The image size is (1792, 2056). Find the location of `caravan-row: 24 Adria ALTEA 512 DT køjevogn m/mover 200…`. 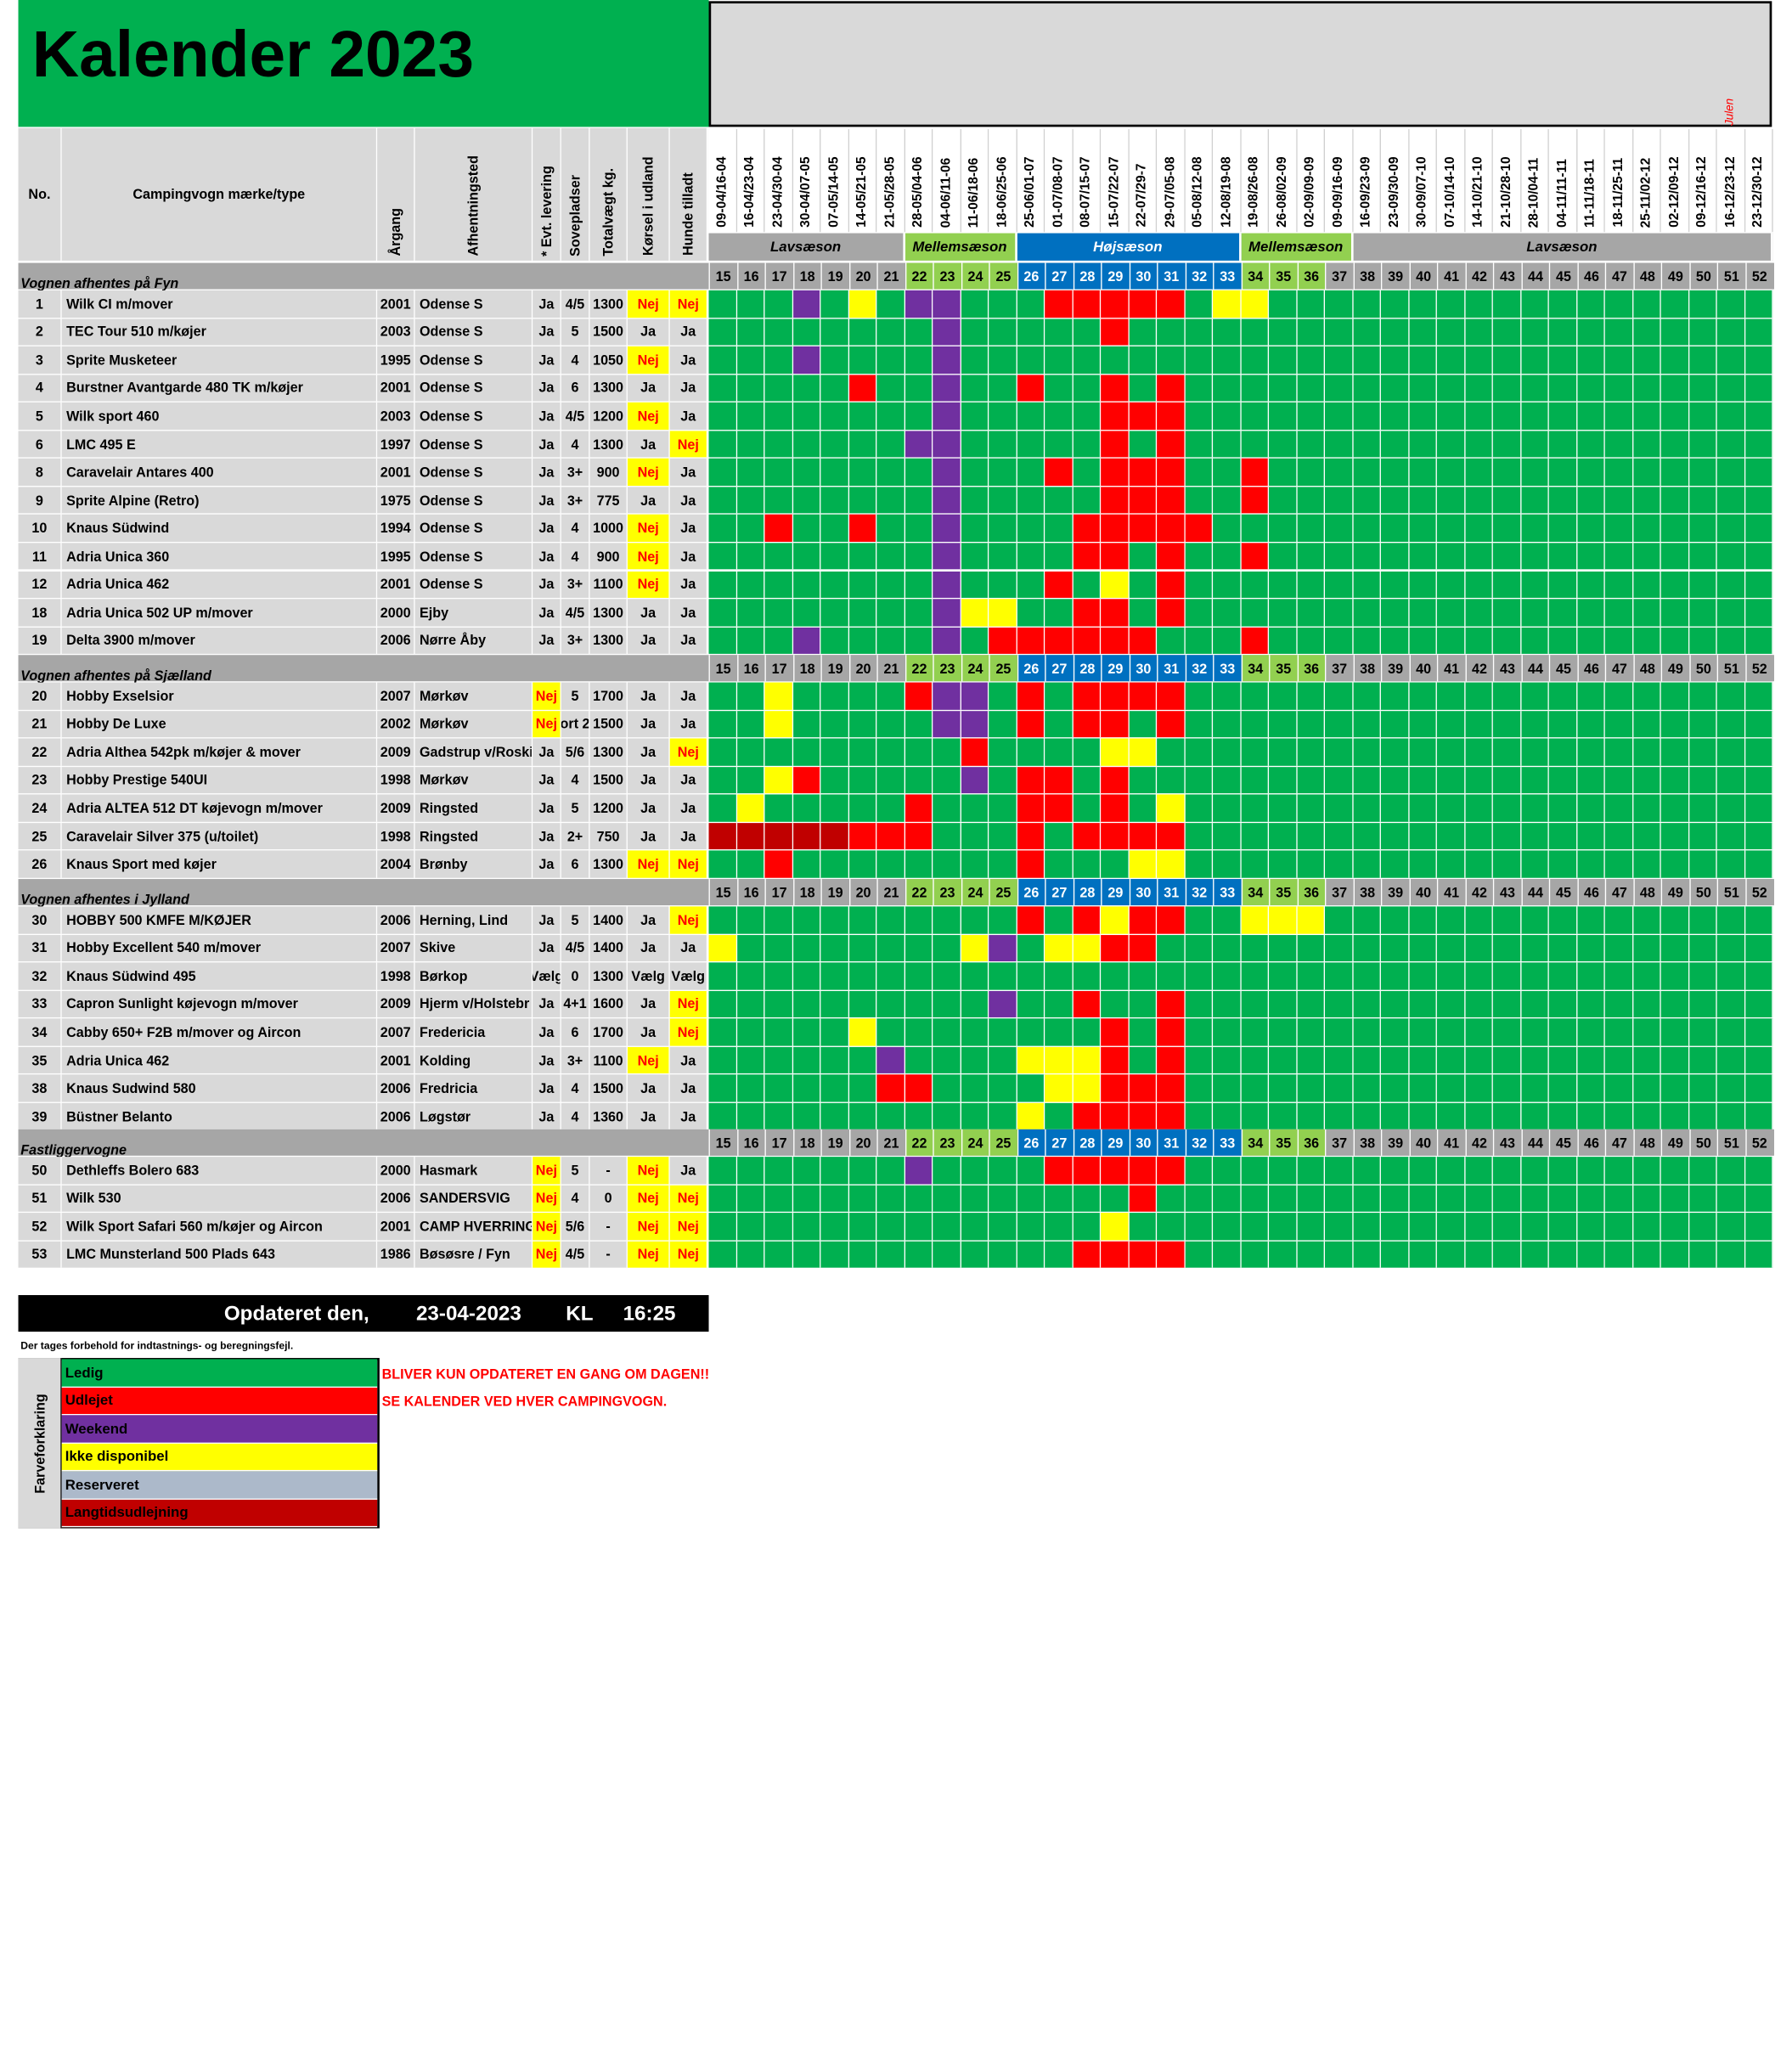

caravan-row: 24 Adria ALTEA 512 DT køjevogn m/mover 200… is located at coordinates (896, 808).